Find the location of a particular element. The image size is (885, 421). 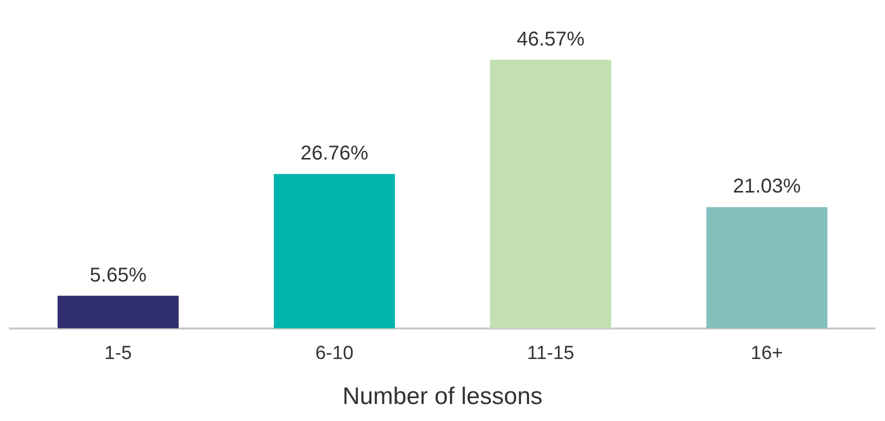

x-tick-label: 11-15 is located at coordinates (550, 353).